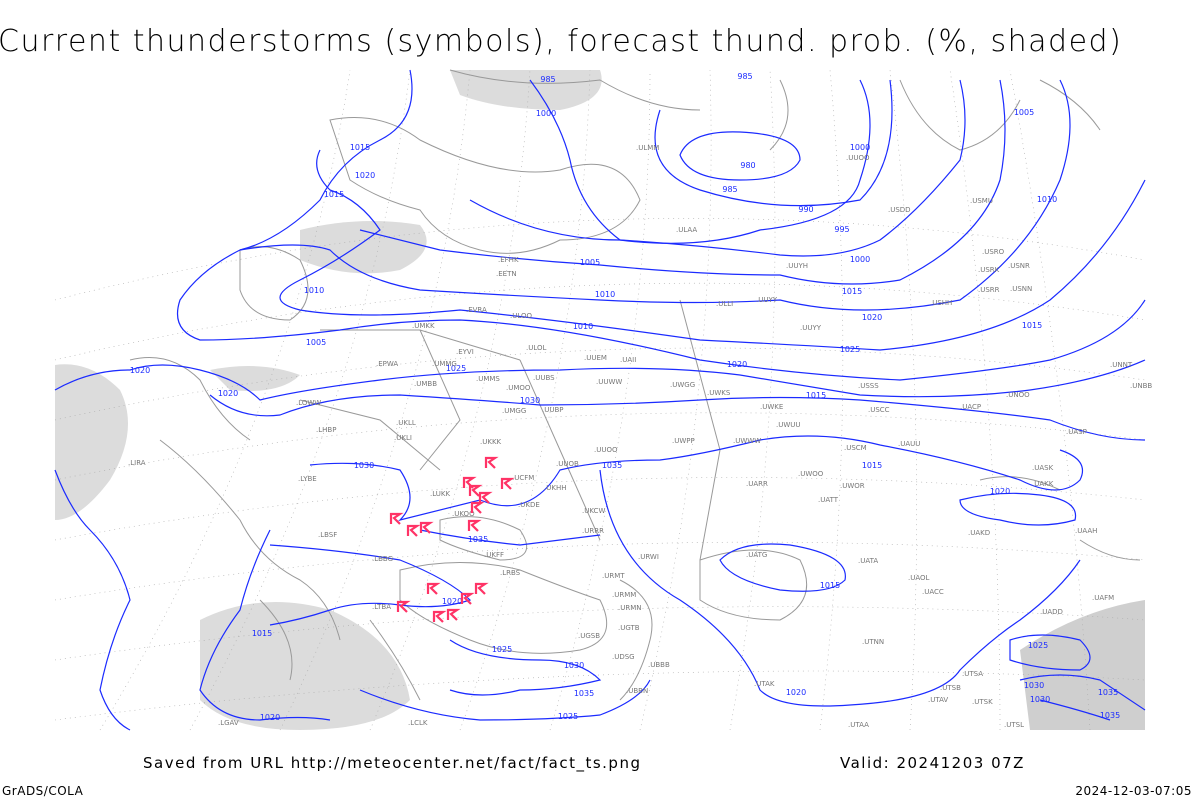 Image resolution: width=1200 pixels, height=800 pixels. I want to click on station-label: .UGTB, so click(629, 628).